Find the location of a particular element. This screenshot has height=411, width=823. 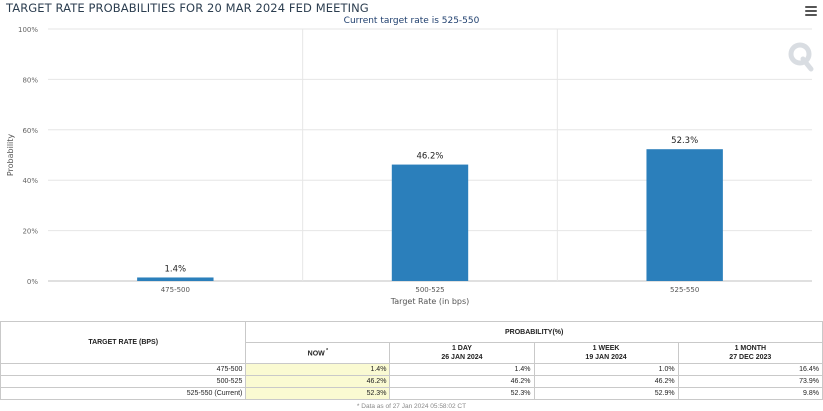

y-tick-label: 20% is located at coordinates (30, 232).